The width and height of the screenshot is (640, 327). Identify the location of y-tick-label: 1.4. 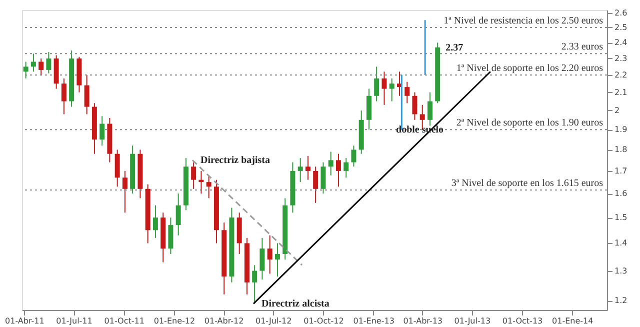
(621, 243).